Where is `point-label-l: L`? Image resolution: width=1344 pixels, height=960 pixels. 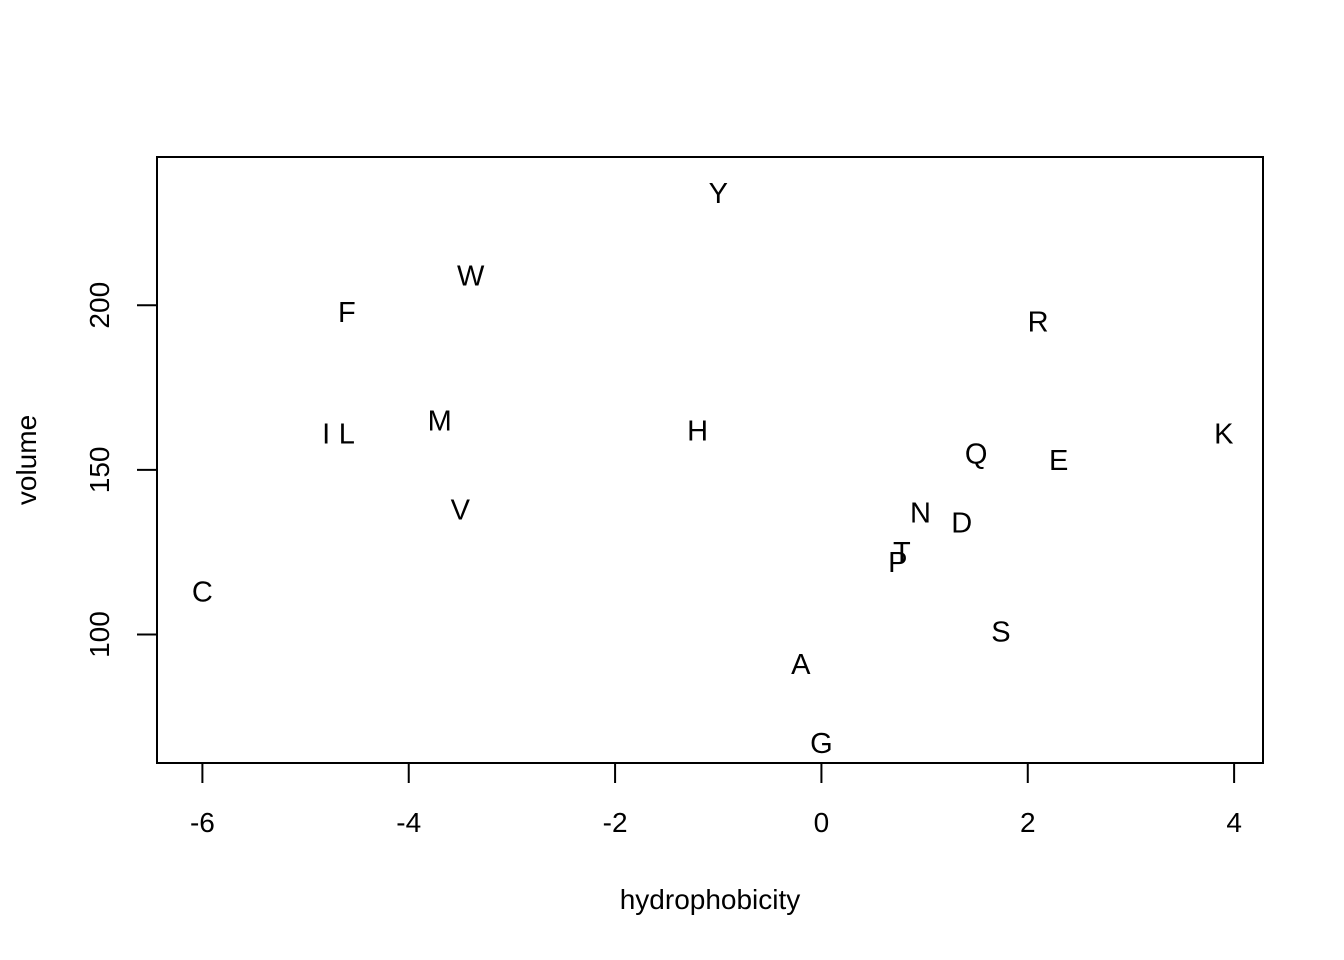
point-label-l: L is located at coordinates (347, 435).